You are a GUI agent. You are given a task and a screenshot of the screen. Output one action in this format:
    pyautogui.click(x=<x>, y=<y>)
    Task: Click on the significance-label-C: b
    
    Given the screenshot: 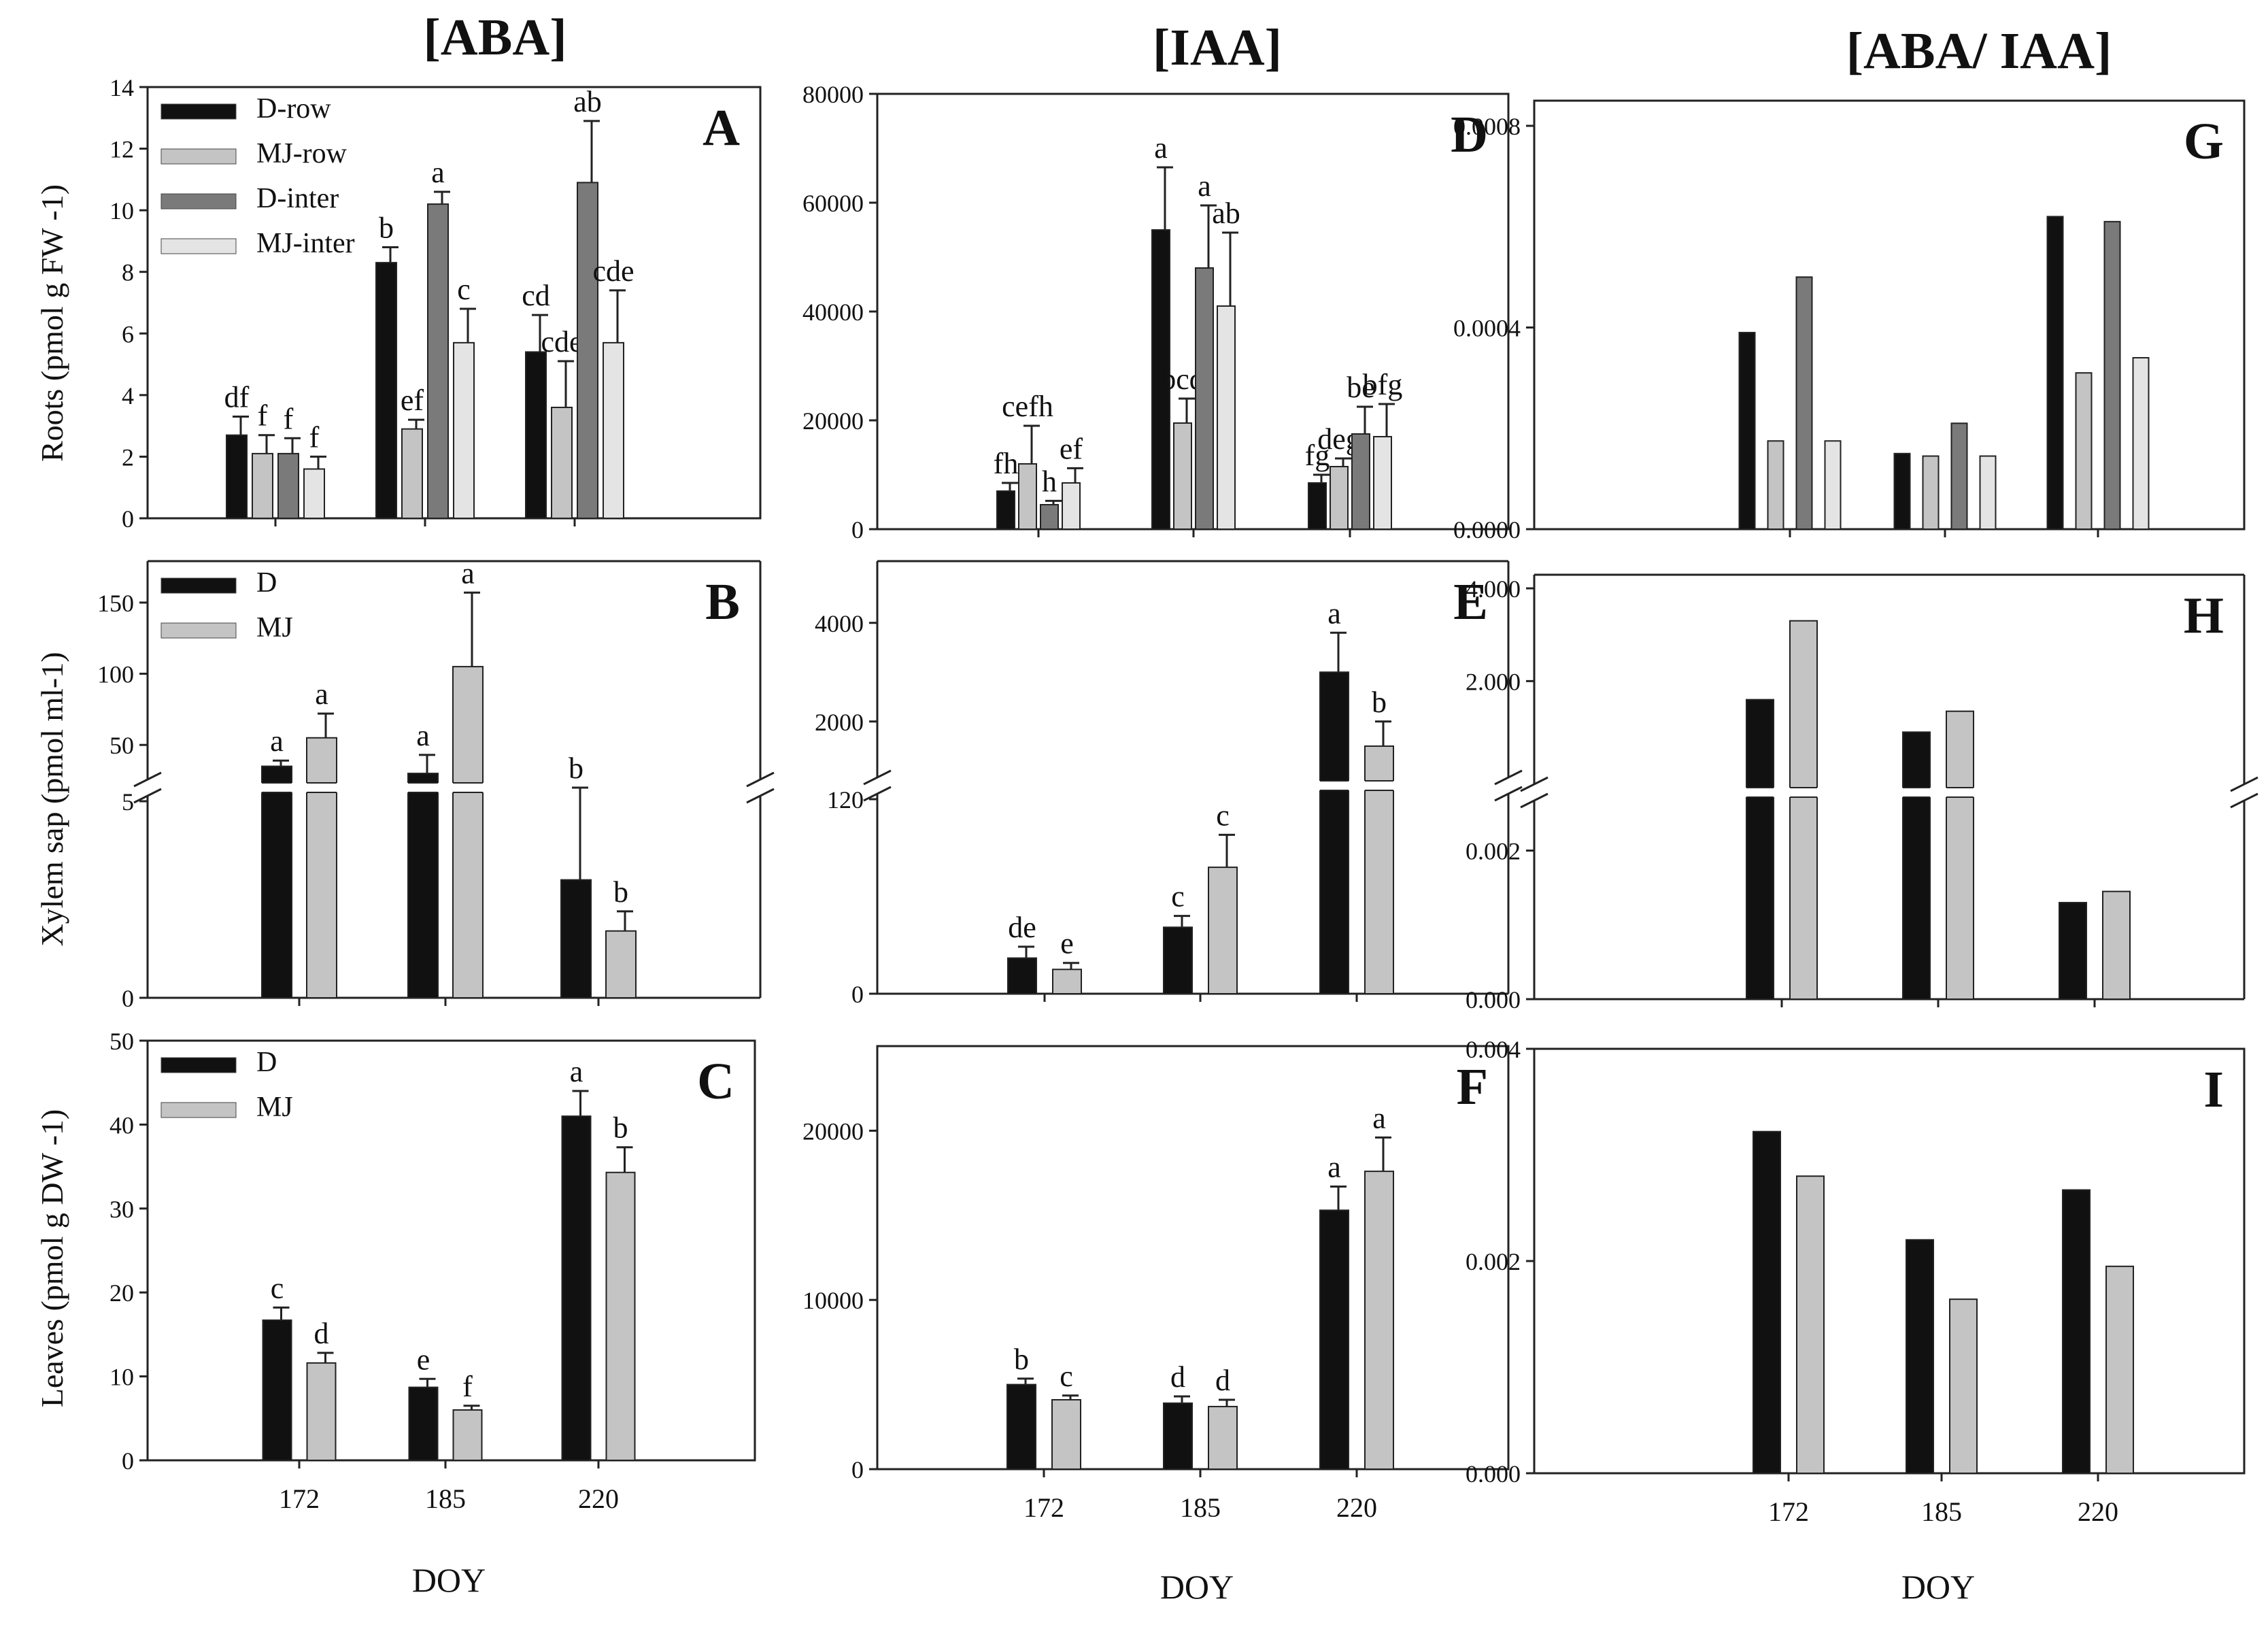 What is the action you would take?
    pyautogui.click(x=620, y=1128)
    